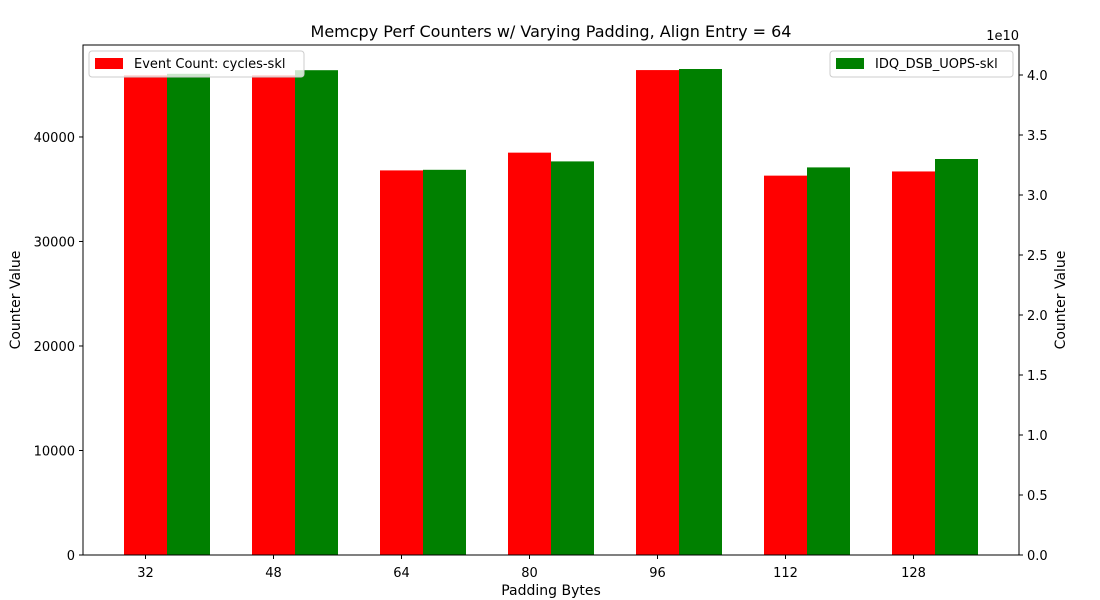 The image size is (1100, 600). Describe the element at coordinates (913, 573) in the screenshot. I see `x-tick-label-128: 128` at that location.